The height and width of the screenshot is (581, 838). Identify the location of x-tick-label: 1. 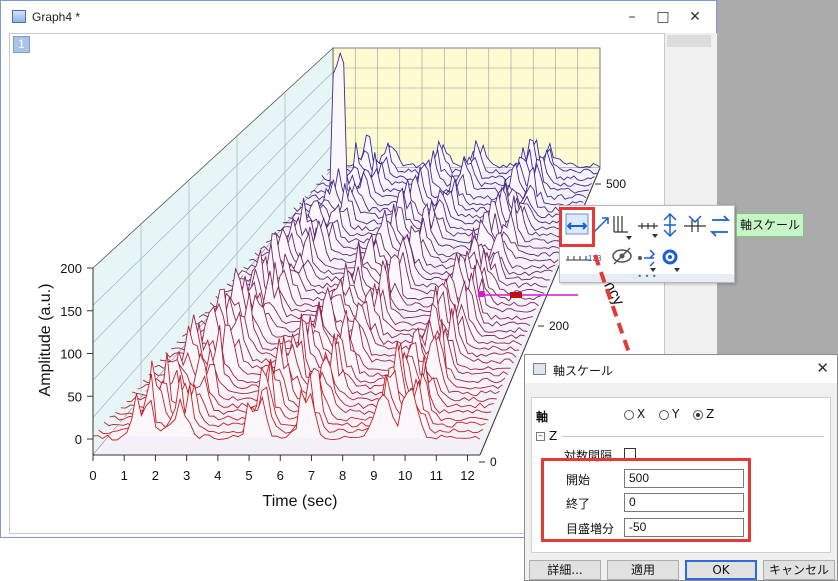
(124, 475).